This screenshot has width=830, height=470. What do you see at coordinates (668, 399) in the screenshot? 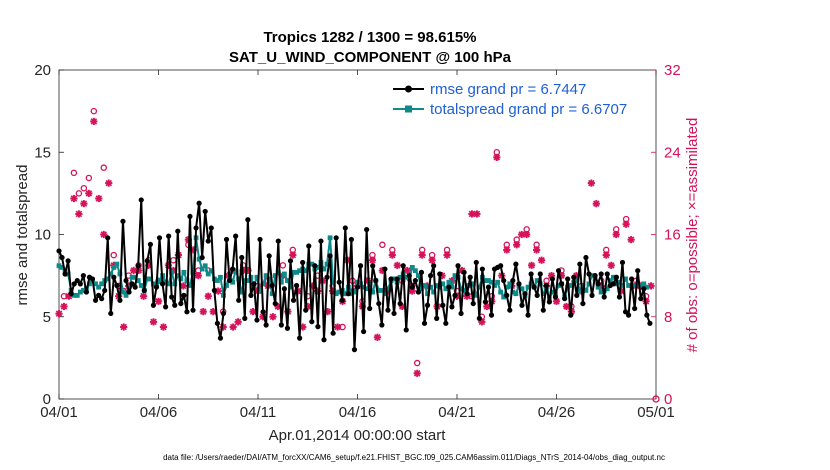
I see `y-right-tick-label: 0` at bounding box center [668, 399].